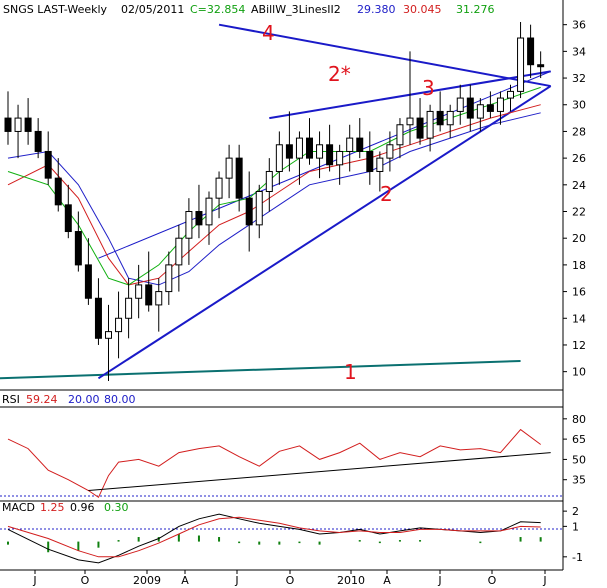  What do you see at coordinates (579, 158) in the screenshot?
I see `y-tick-label: 26` at bounding box center [579, 158].